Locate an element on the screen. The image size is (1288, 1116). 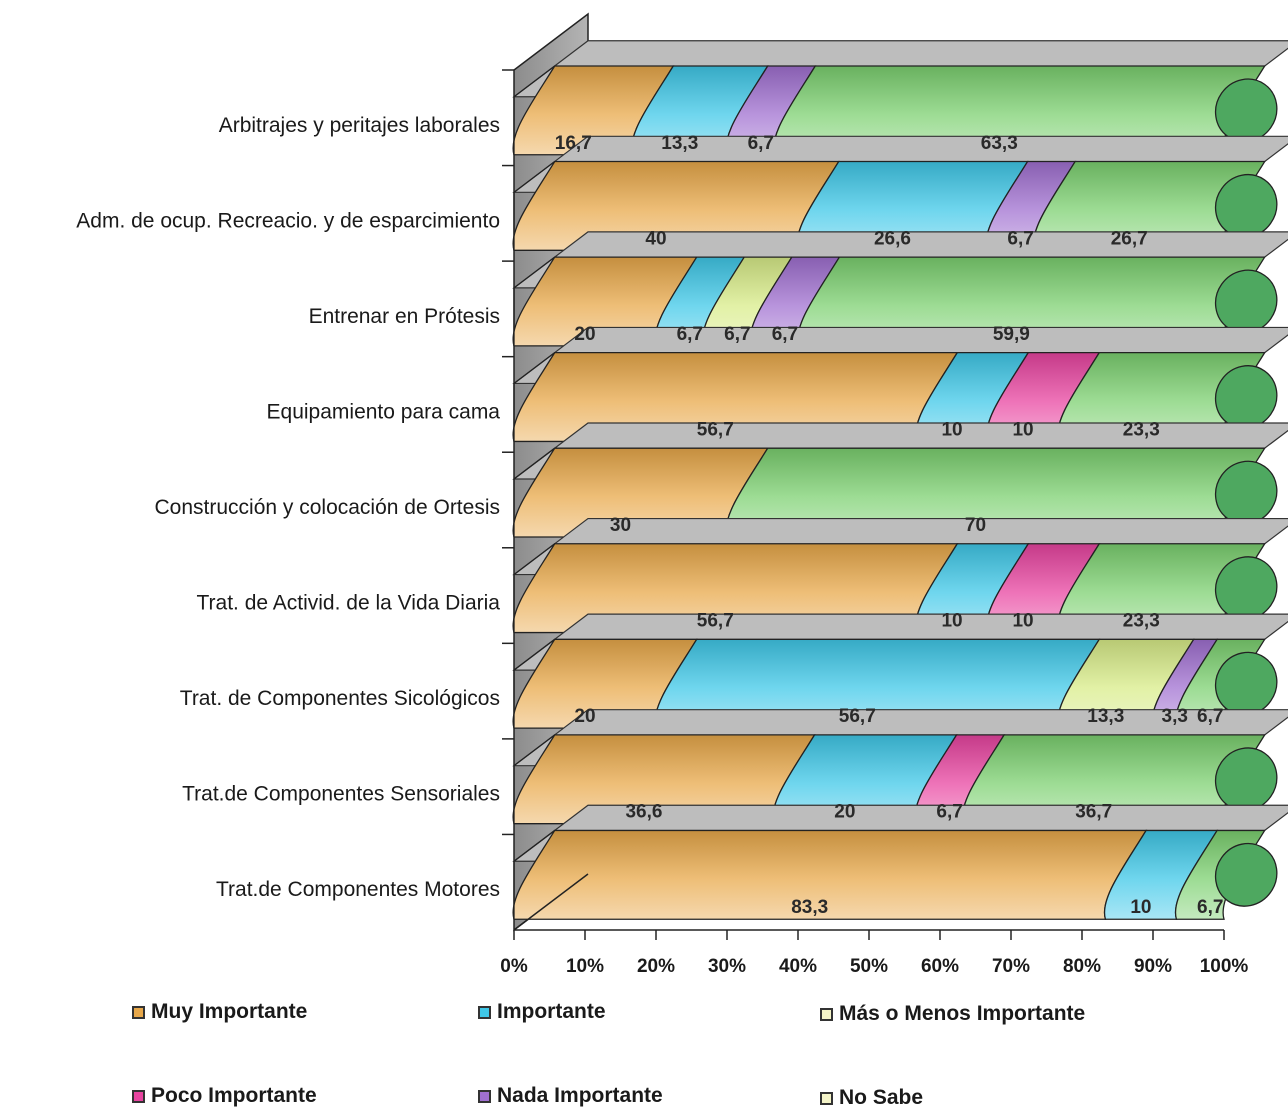
x-tick-label: 80% is located at coordinates (1082, 966).